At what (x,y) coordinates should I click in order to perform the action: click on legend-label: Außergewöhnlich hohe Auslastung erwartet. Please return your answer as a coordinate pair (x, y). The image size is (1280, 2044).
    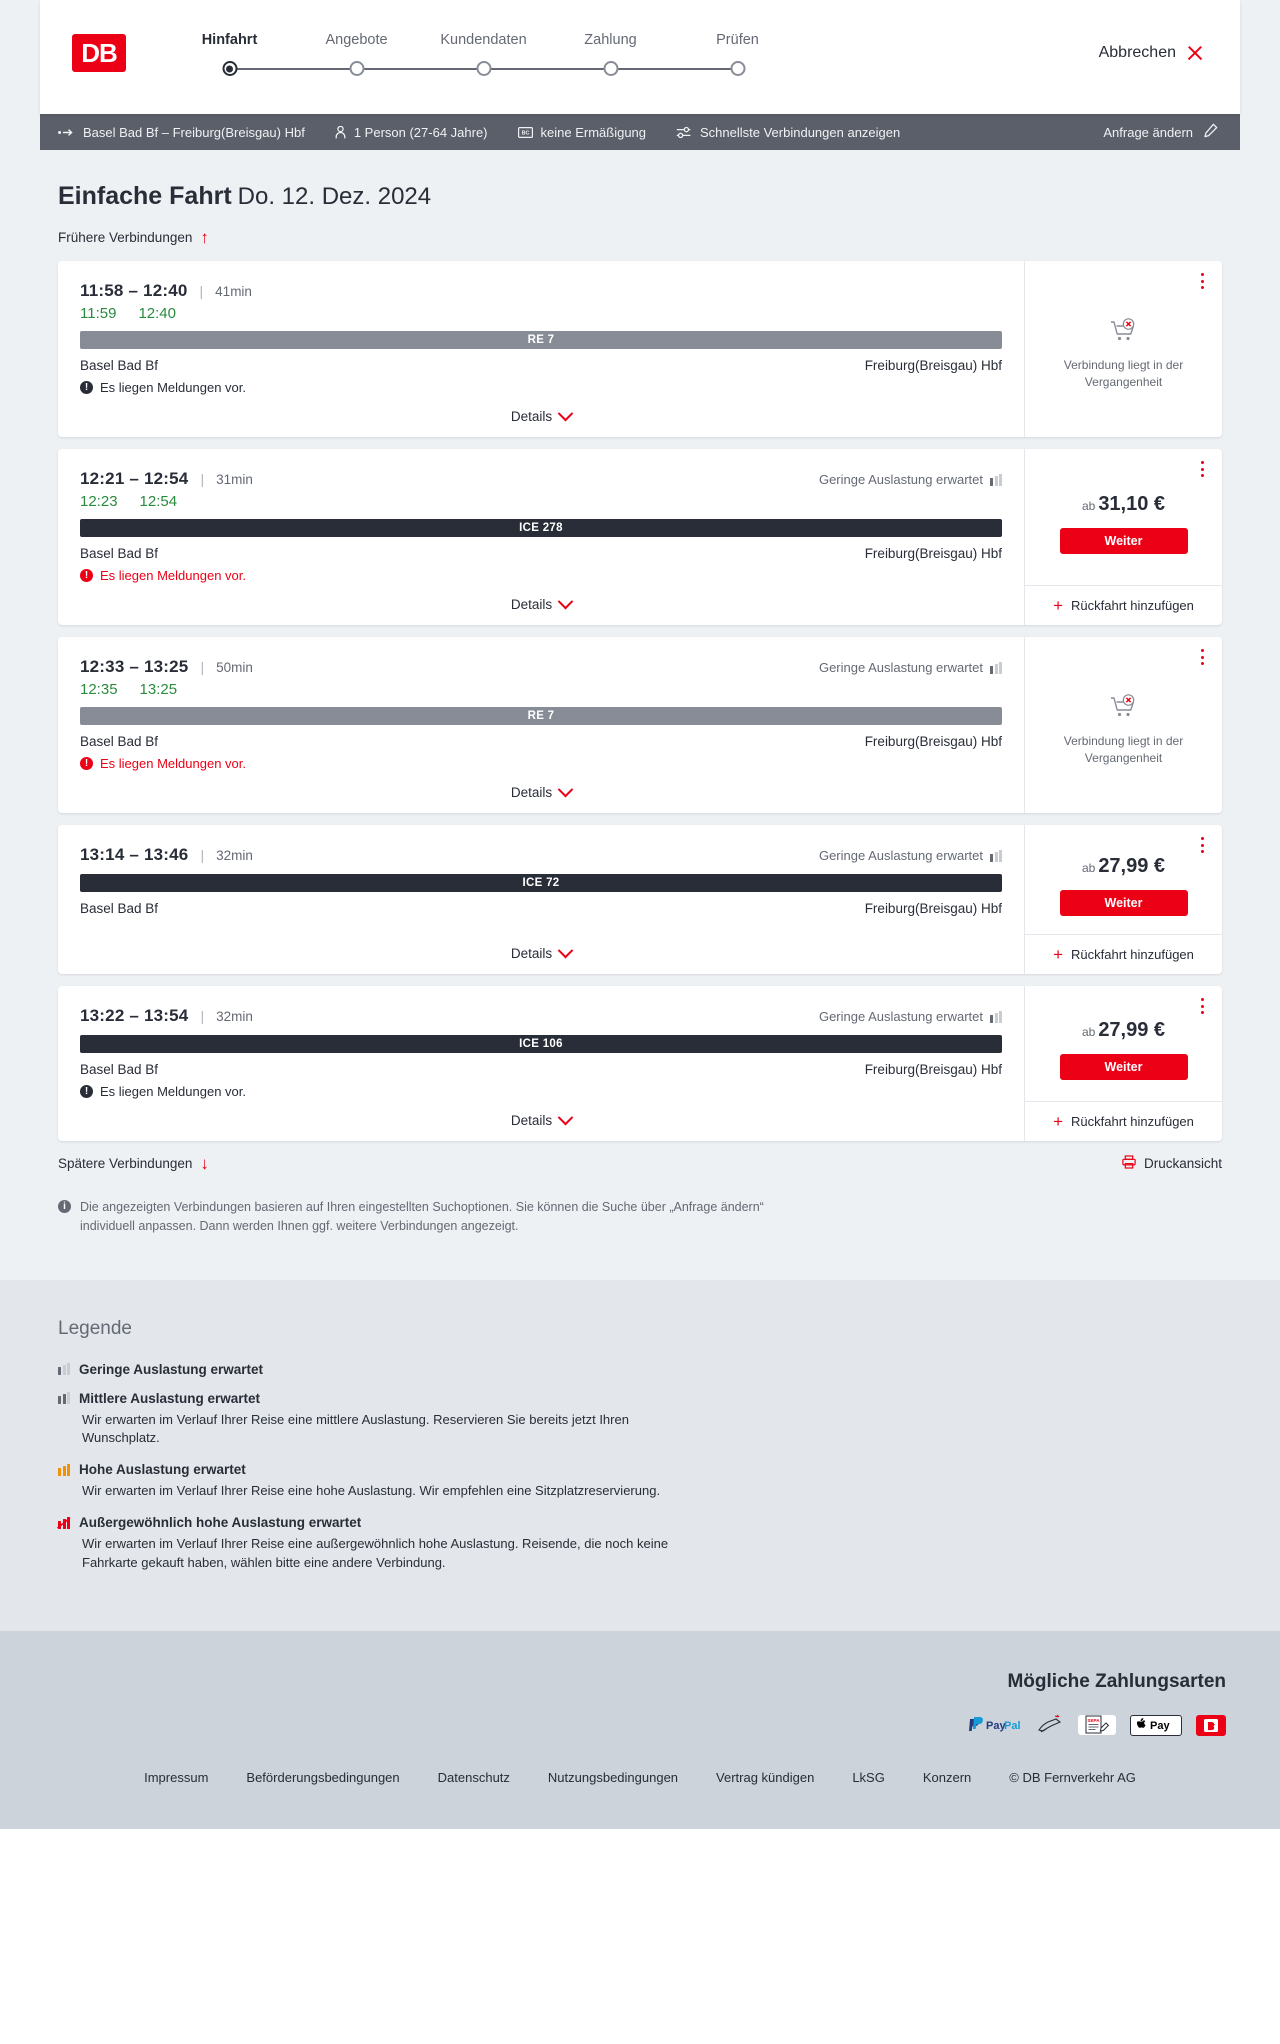
    Looking at the image, I should click on (220, 1523).